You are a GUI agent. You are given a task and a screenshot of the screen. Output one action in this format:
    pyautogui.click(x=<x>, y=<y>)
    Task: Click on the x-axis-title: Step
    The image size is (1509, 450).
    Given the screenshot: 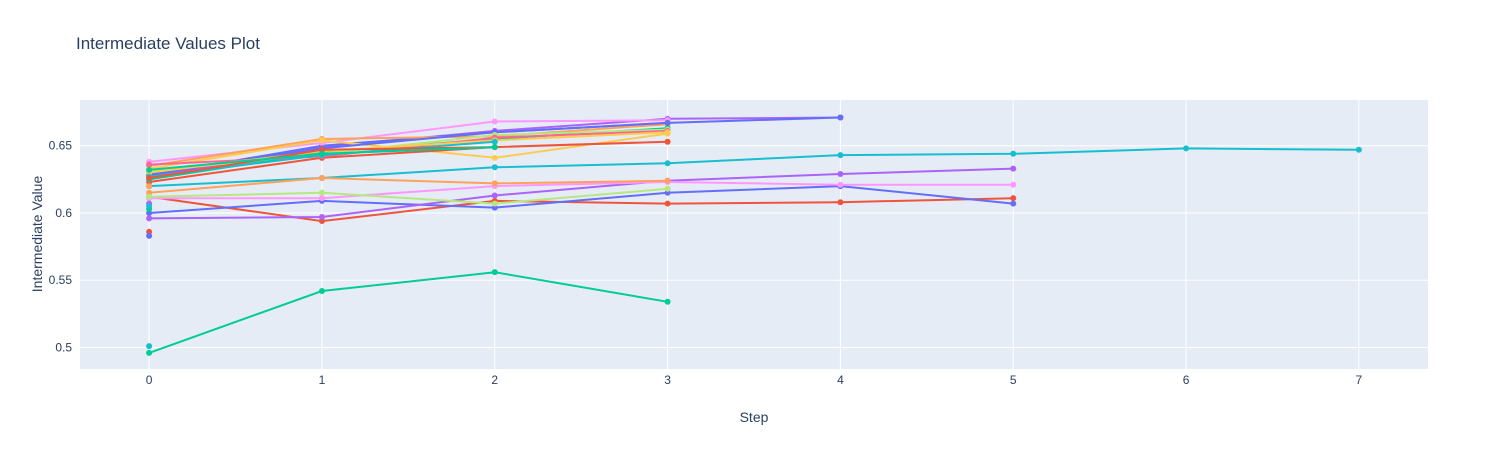 What is the action you would take?
    pyautogui.click(x=754, y=417)
    